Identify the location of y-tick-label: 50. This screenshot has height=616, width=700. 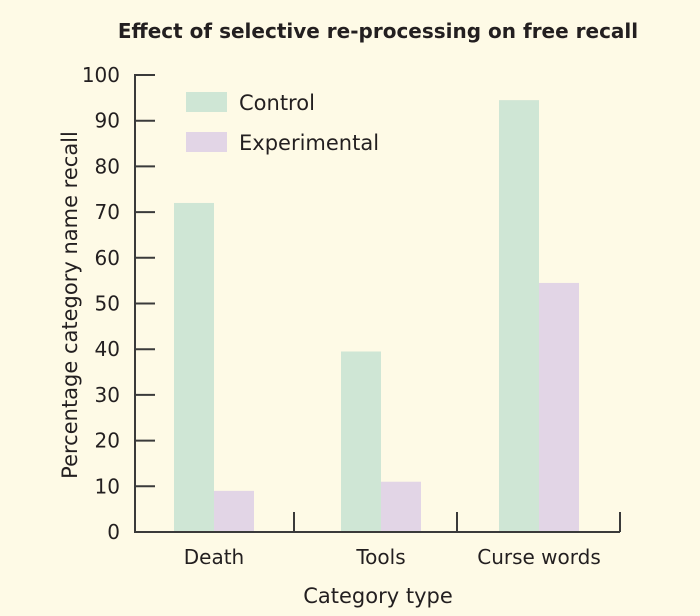
(107, 304).